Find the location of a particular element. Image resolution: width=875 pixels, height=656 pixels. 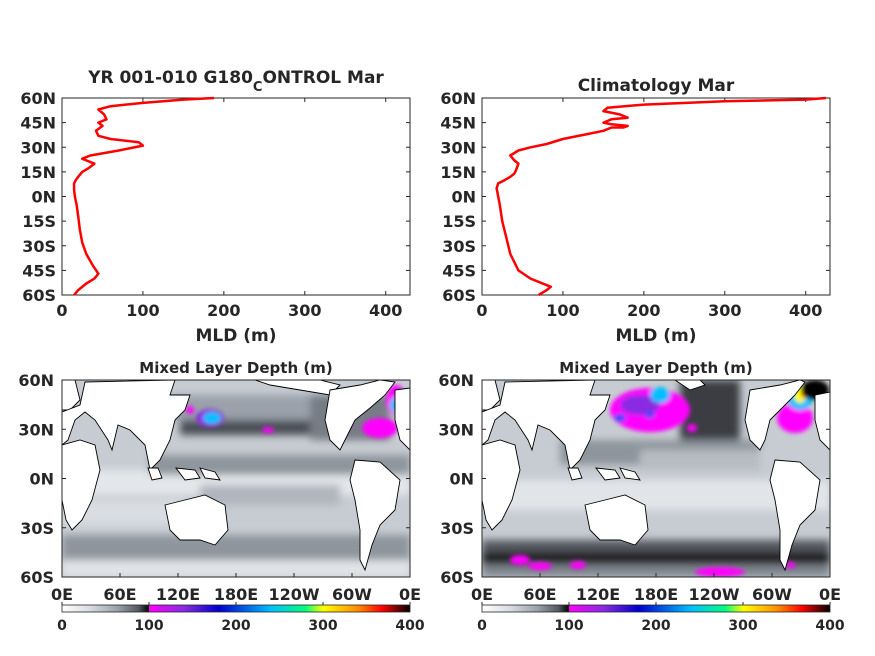

chart-title: YR 001-010 G180CONTROL Mar is located at coordinates (235, 81).